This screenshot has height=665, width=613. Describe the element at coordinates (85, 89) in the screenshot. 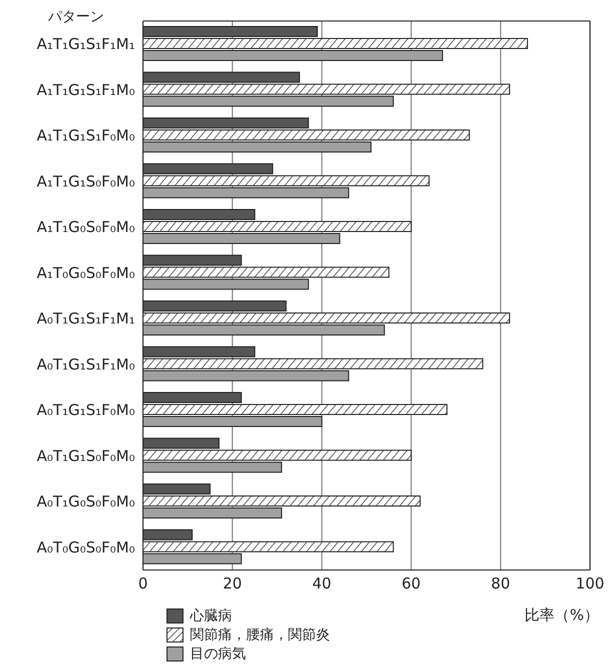

I see `y-tick-label: A₁T₁G₁S₁F₁M₀` at that location.